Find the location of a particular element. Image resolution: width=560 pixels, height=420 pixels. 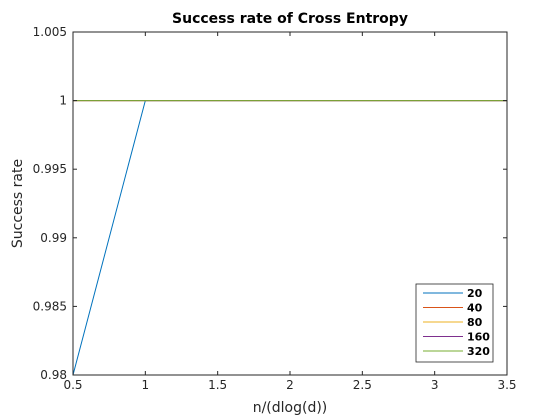

x-tick-label: 0.5 is located at coordinates (72, 385).